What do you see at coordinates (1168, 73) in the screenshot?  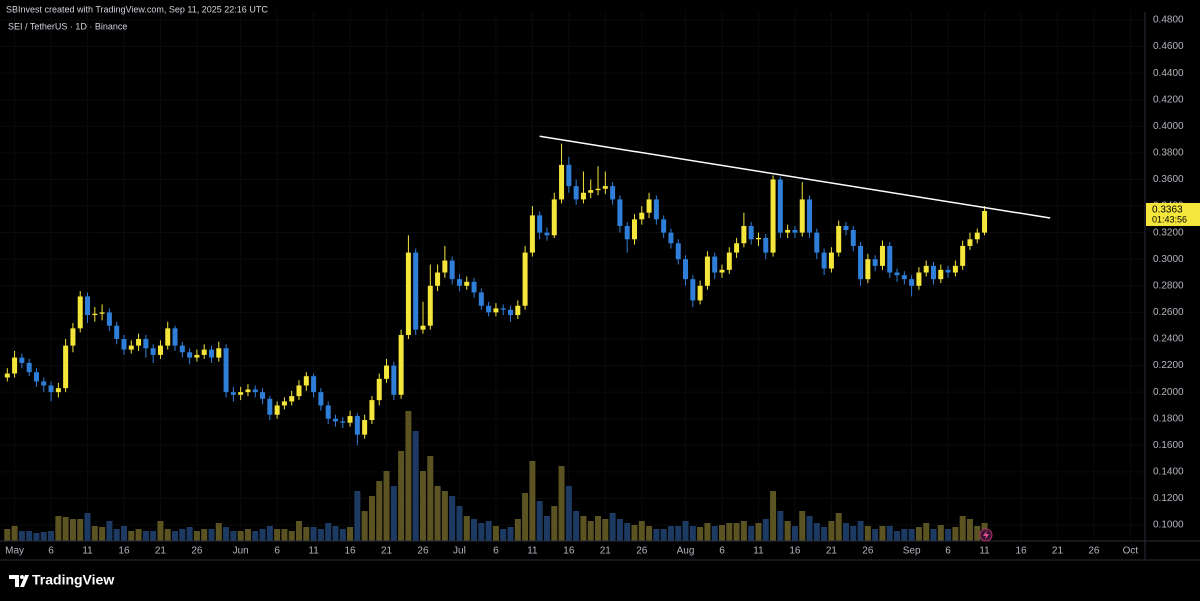 I see `y-tick-label: 0.4400` at bounding box center [1168, 73].